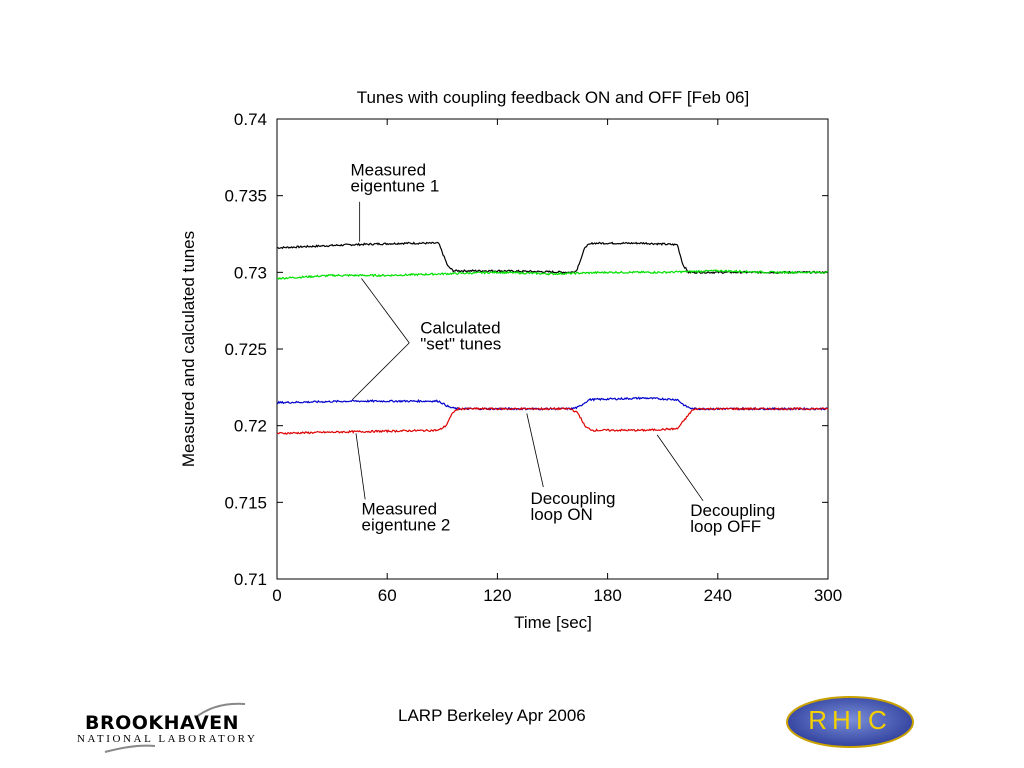  I want to click on footer-text: LARP Berkeley Apr 2006, so click(492, 715).